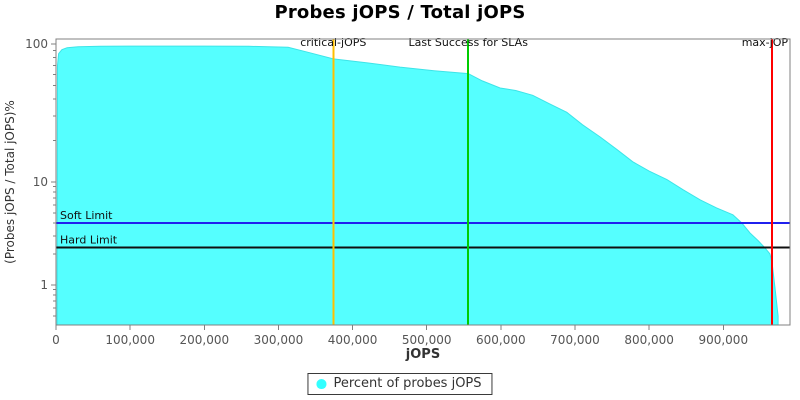 The height and width of the screenshot is (400, 800). What do you see at coordinates (40, 182) in the screenshot?
I see `y-axis-tick-label: 10` at bounding box center [40, 182].